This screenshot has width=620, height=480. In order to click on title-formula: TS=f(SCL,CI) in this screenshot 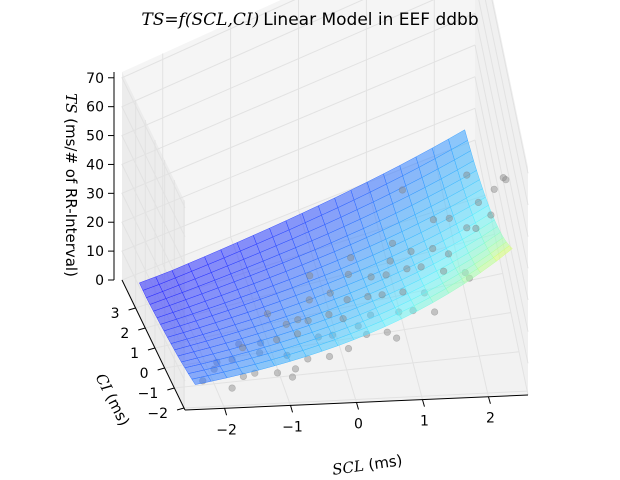, I will do `click(200, 20)`.